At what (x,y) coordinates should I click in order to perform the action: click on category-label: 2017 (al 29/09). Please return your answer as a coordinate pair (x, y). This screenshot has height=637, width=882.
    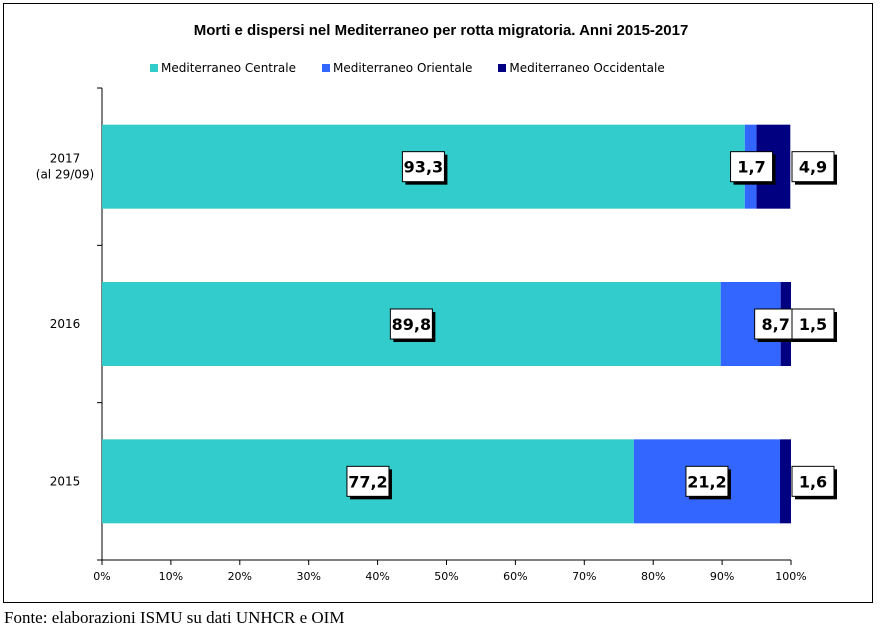
    Looking at the image, I should click on (65, 167).